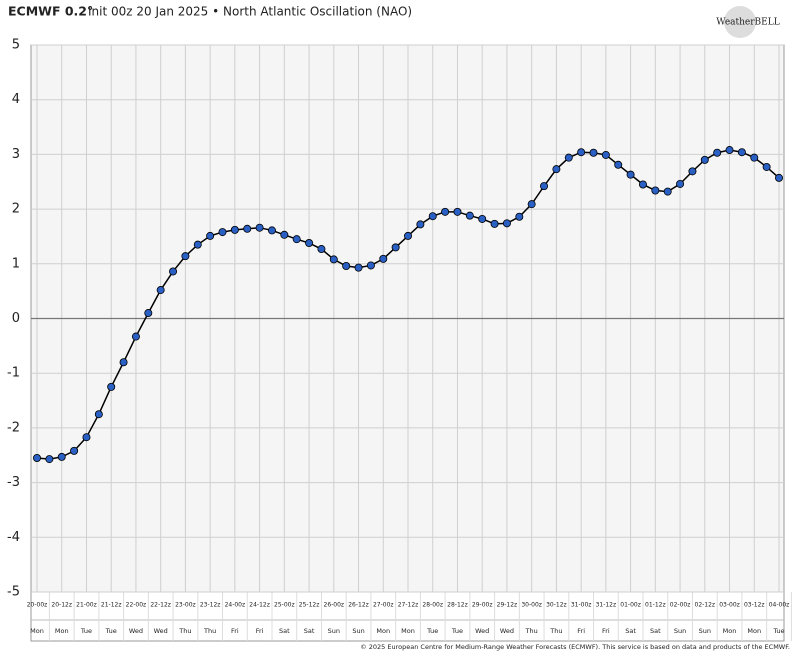  Describe the element at coordinates (136, 605) in the screenshot. I see `x-tick-label: 22-00z` at that location.